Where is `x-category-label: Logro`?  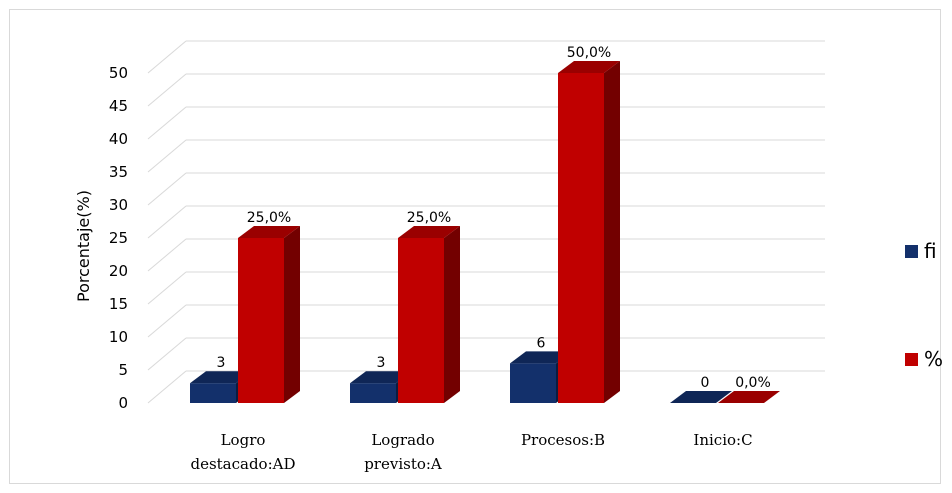 x-category-label: Logro is located at coordinates (243, 440).